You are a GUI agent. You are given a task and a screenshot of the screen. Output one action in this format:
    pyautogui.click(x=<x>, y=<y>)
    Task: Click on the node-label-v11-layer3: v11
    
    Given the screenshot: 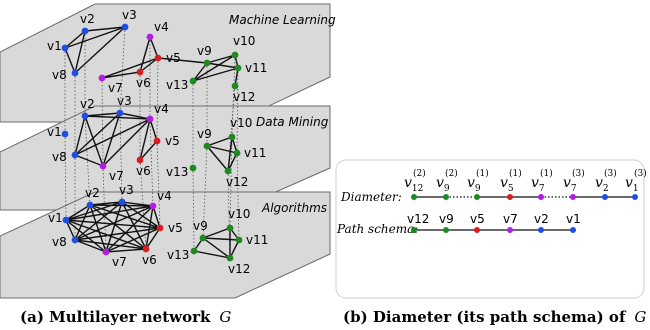 What is the action you would take?
    pyautogui.click(x=257, y=240)
    